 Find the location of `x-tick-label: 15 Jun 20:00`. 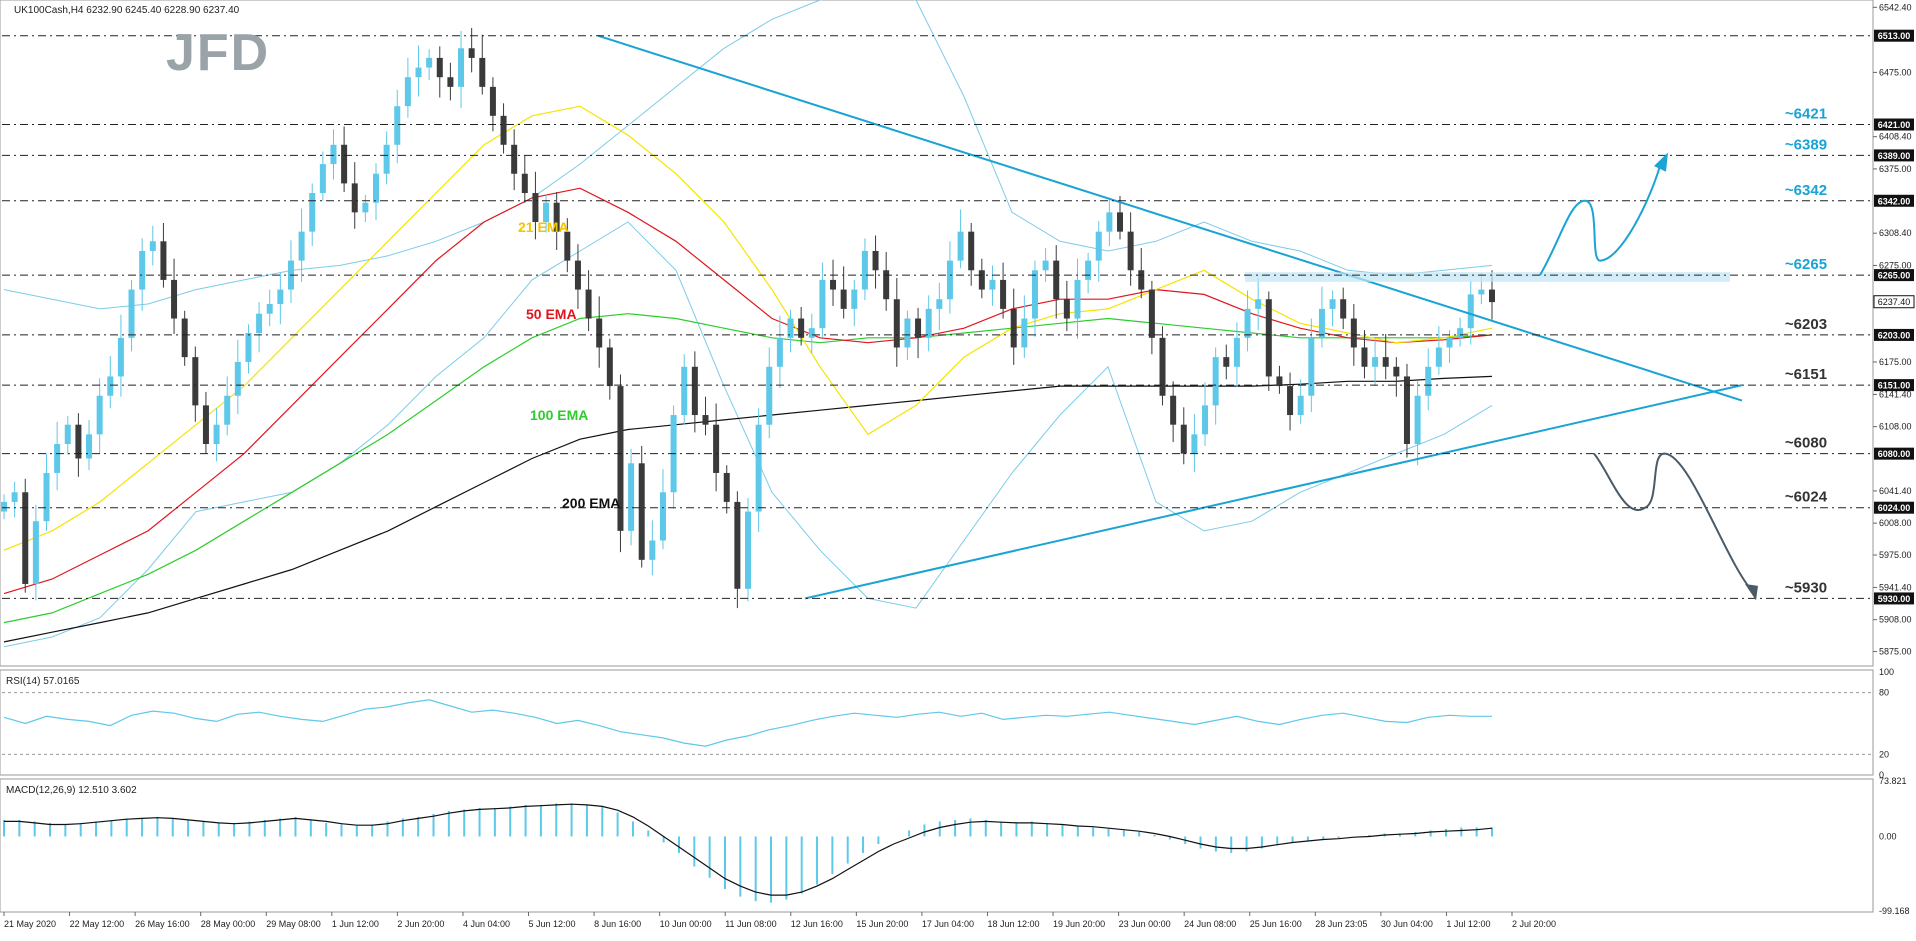

x-tick-label: 15 Jun 20:00 is located at coordinates (882, 924).